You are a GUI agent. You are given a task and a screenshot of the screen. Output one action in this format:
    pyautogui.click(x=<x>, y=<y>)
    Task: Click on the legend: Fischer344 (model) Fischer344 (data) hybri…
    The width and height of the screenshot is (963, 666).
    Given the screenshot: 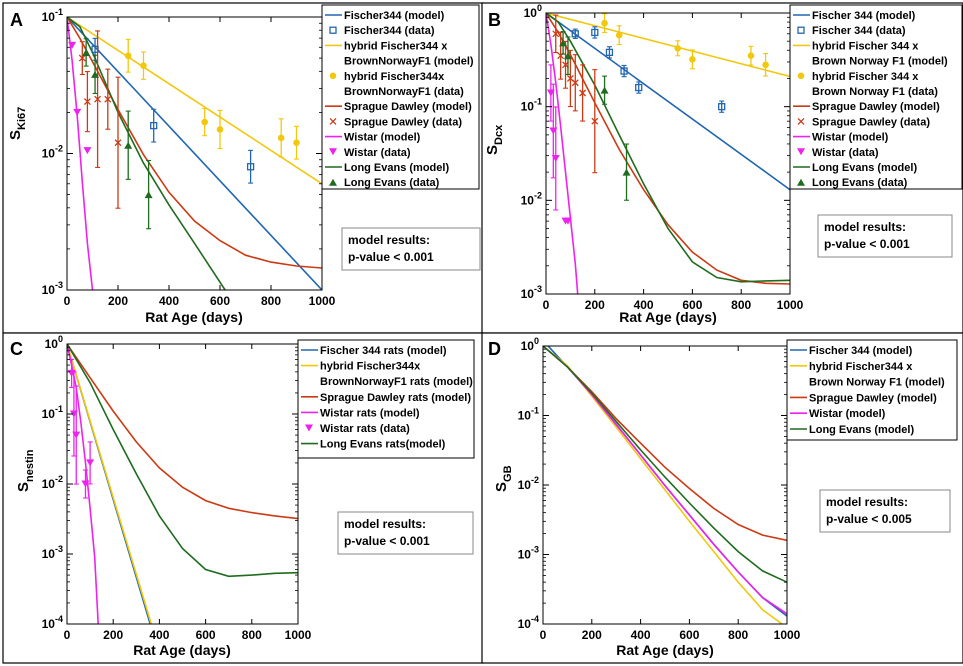 What is the action you would take?
    pyautogui.click(x=400, y=97)
    